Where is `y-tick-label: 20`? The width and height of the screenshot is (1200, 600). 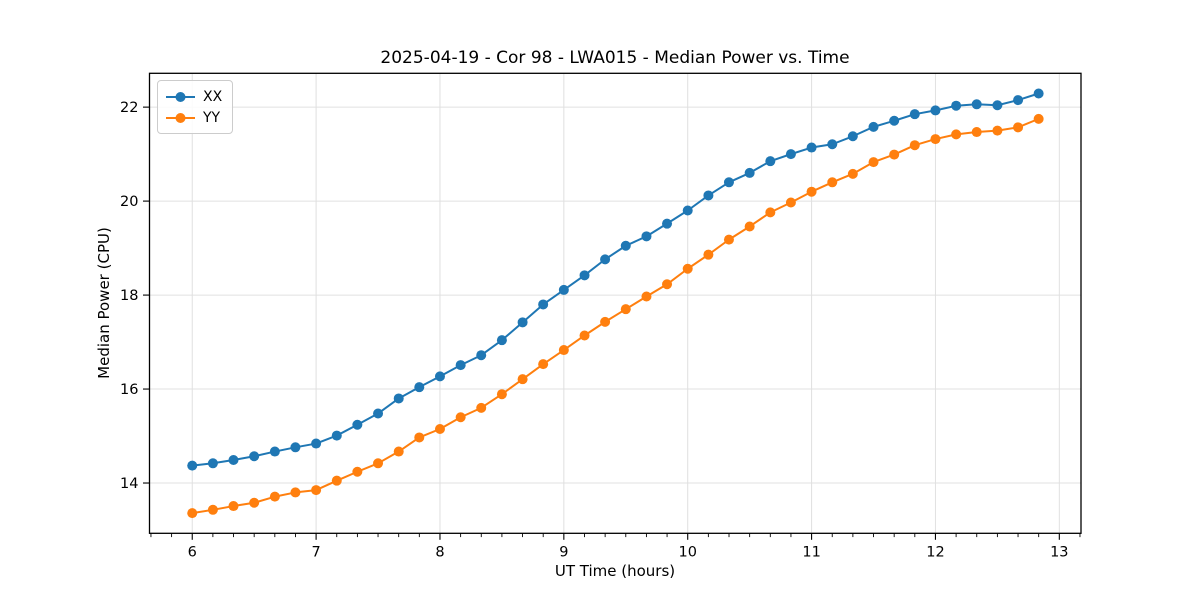 y-tick-label: 20 is located at coordinates (129, 202).